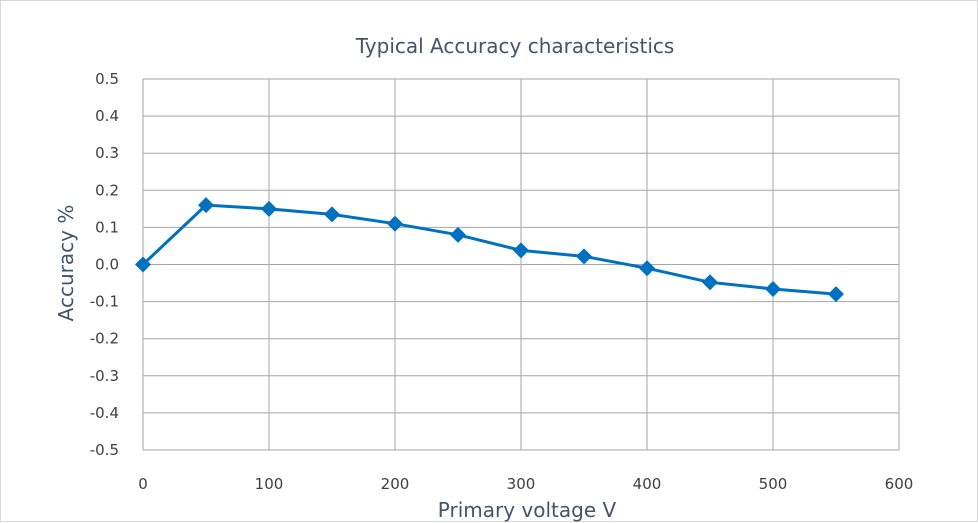 The image size is (978, 523). What do you see at coordinates (104, 450) in the screenshot?
I see `y-tick-label: -0.5` at bounding box center [104, 450].